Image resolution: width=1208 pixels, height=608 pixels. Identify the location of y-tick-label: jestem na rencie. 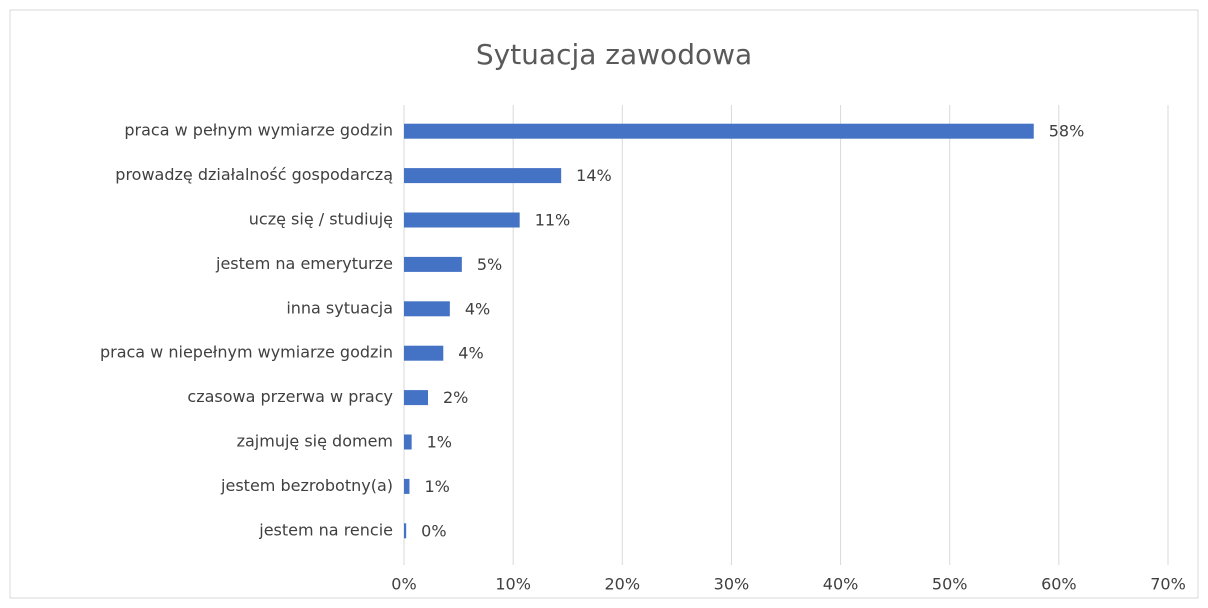
(325, 529).